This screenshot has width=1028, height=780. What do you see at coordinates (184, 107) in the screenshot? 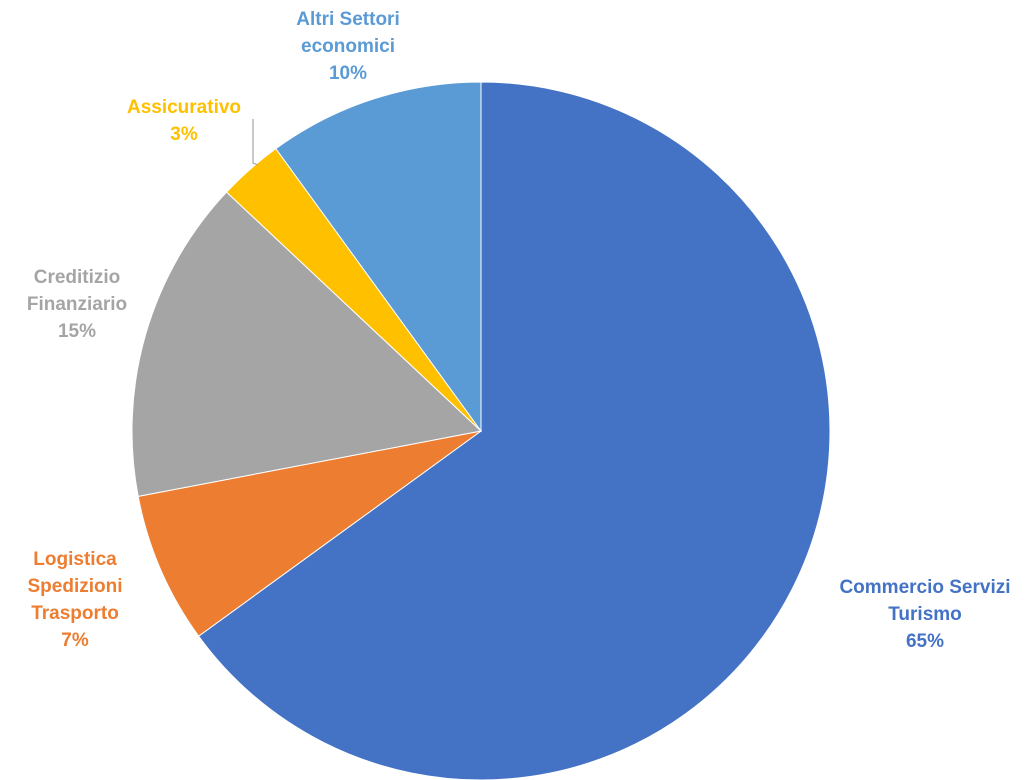
I see `slice-name-line: Assicurativo` at bounding box center [184, 107].